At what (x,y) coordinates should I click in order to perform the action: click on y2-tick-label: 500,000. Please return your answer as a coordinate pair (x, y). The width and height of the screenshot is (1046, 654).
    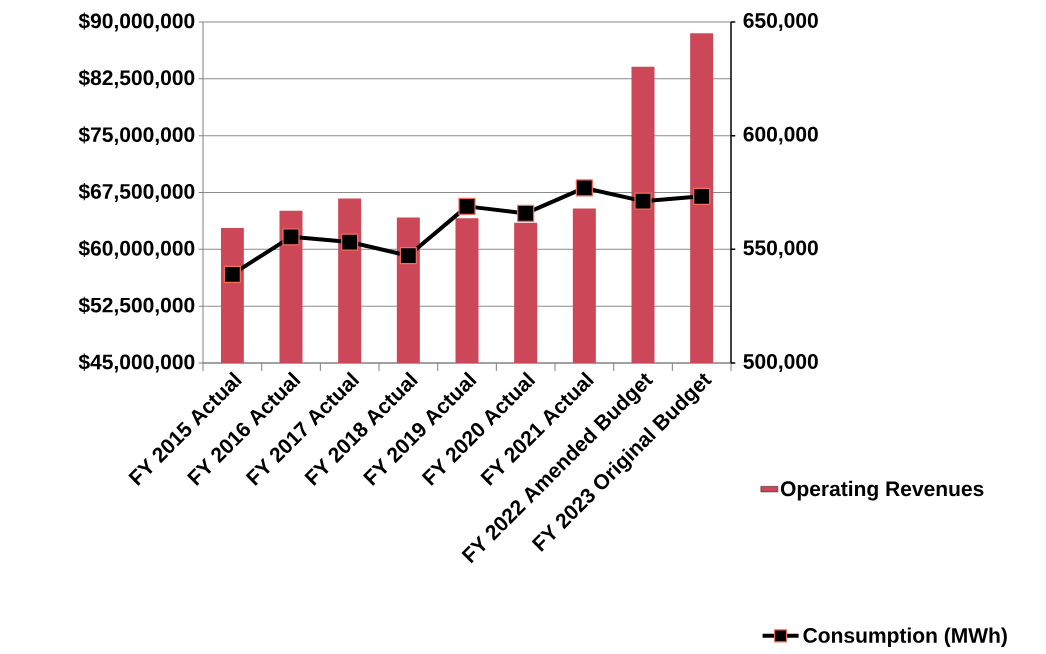
    Looking at the image, I should click on (780, 363).